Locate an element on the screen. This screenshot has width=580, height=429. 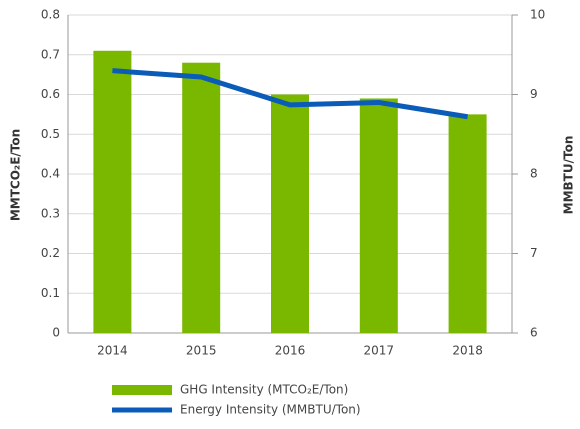
y2-tick-label: 8 is located at coordinates (534, 174).